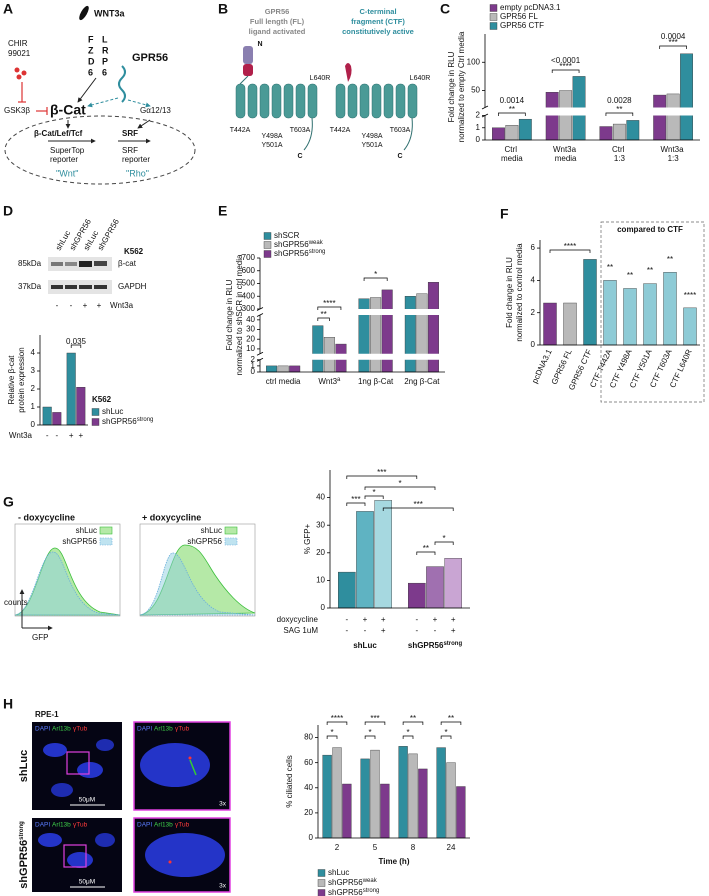 The width and height of the screenshot is (709, 896). Describe the element at coordinates (91, 50) in the screenshot. I see `diagram-label: Z` at that location.